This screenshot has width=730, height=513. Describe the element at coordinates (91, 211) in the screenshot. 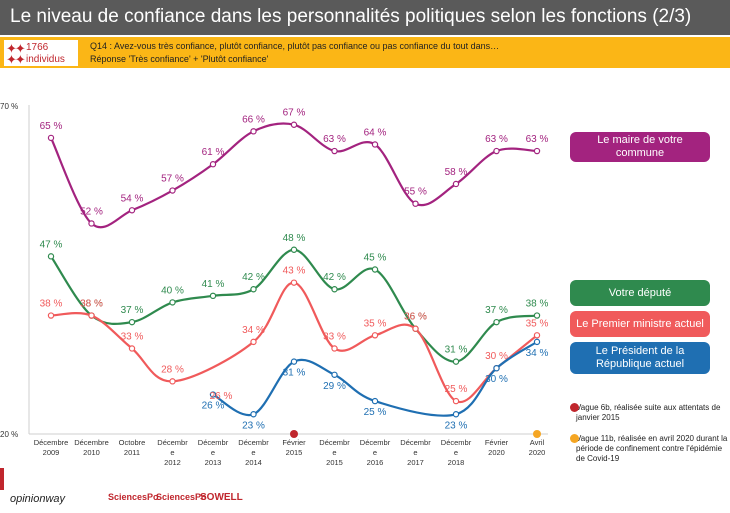

I see `data-label: 52 %` at that location.